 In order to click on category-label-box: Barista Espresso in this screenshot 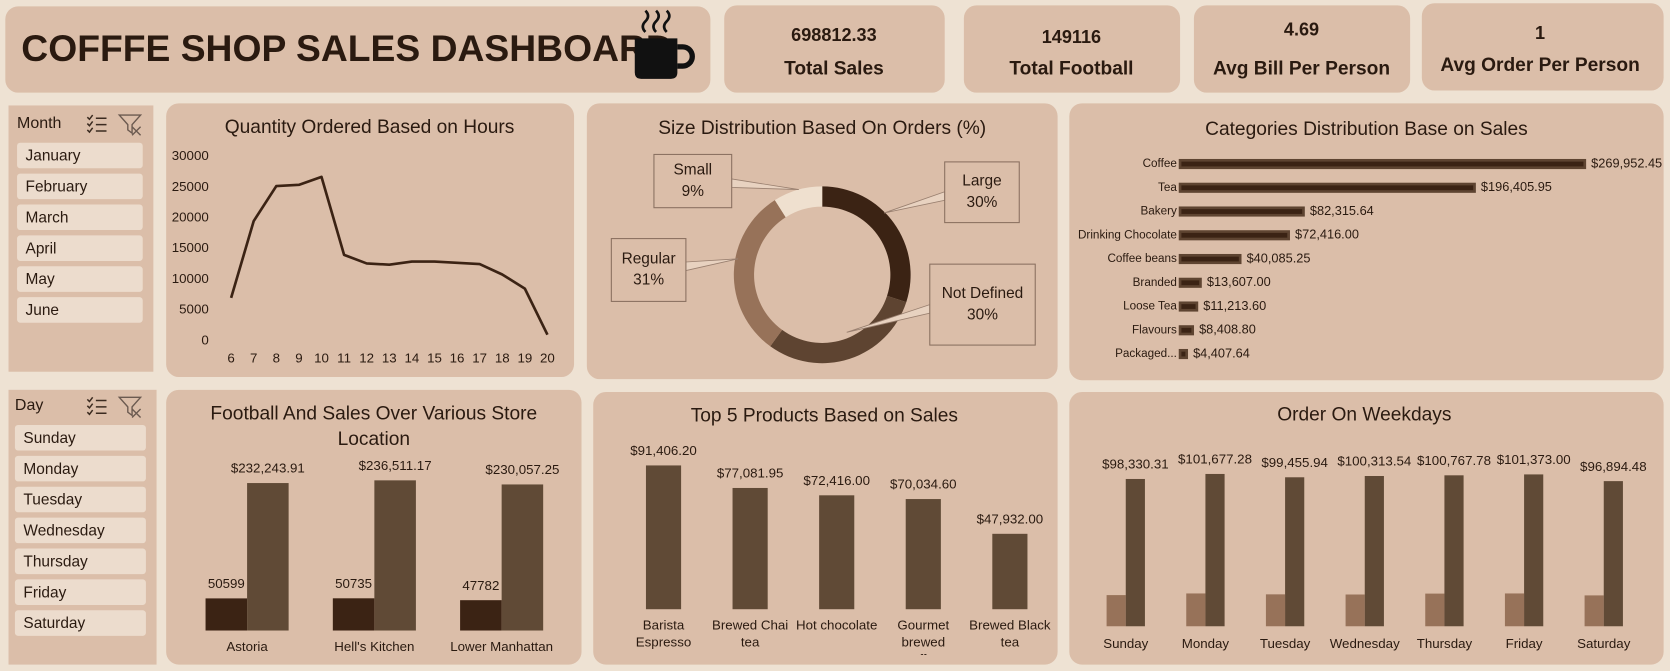, I will do `click(663, 634)`.